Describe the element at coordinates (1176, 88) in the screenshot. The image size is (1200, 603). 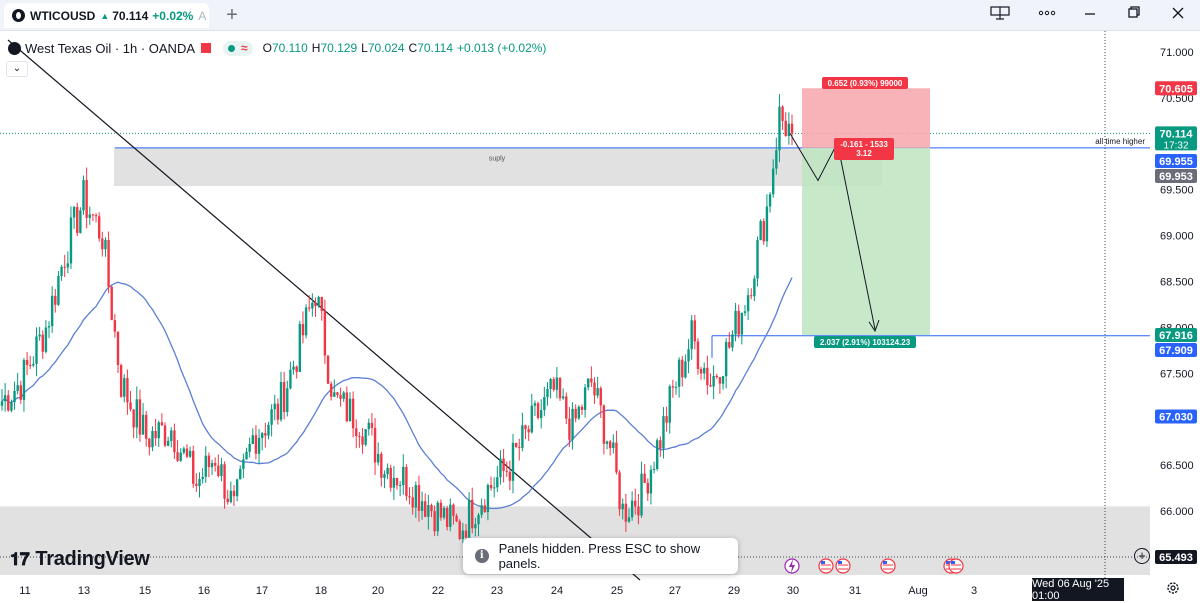
I see `price-label-bg` at that location.